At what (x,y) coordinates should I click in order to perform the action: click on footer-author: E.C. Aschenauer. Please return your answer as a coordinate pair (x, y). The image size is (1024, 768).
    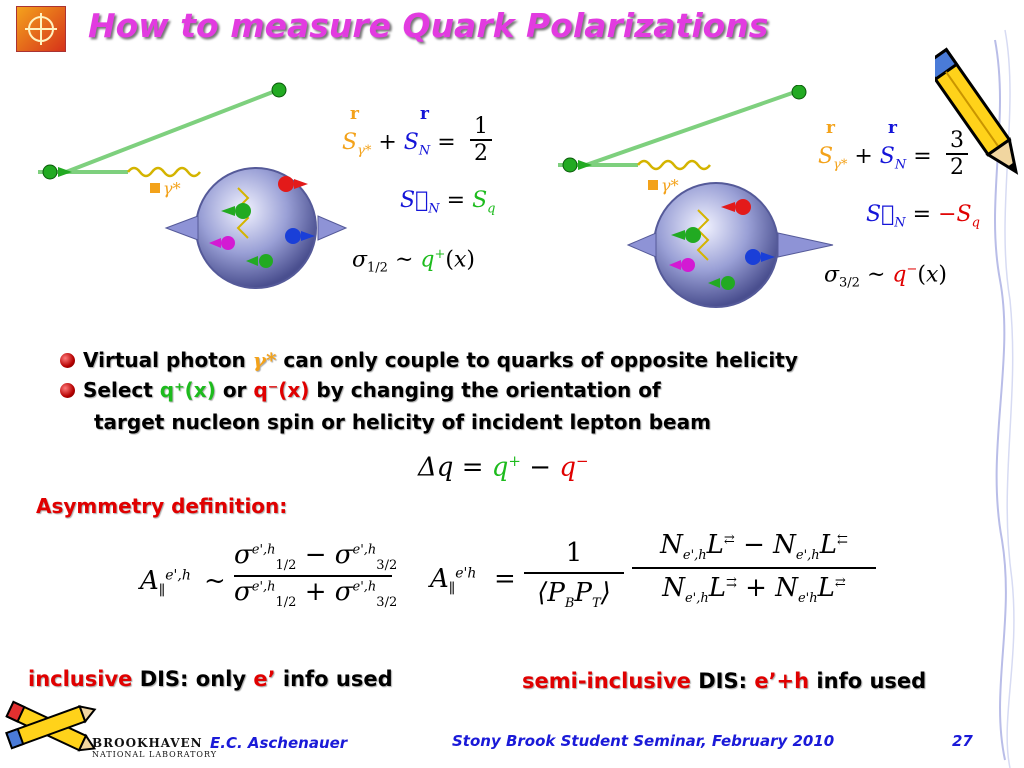
    Looking at the image, I should click on (279, 743).